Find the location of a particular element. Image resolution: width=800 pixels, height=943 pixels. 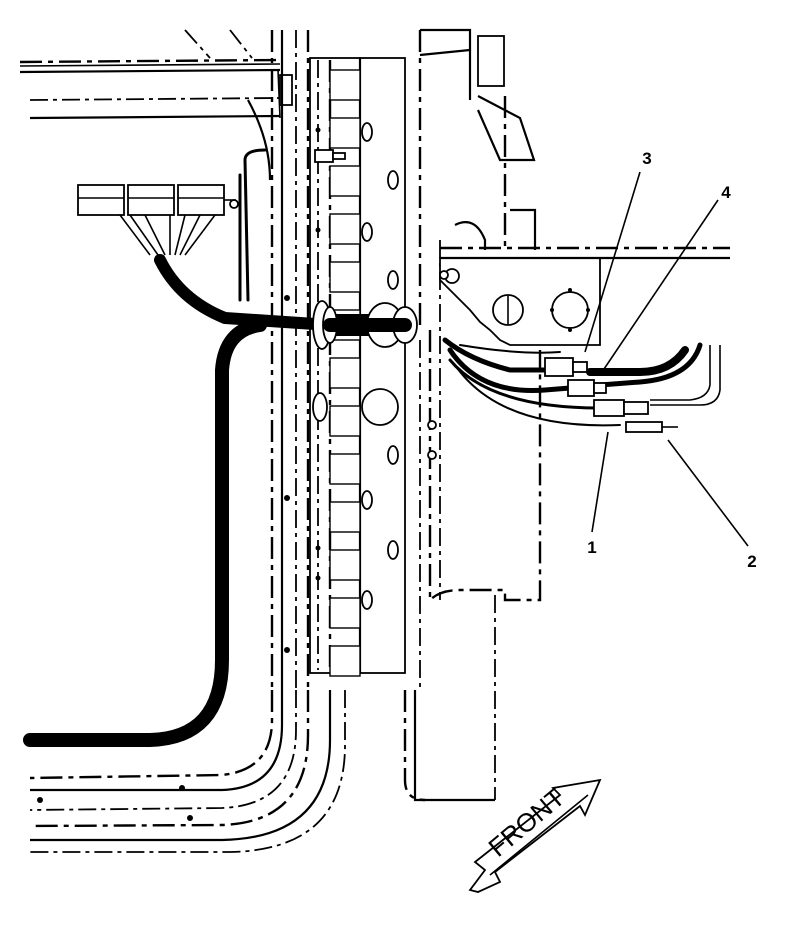

center-panel is located at coordinates (357, 367).